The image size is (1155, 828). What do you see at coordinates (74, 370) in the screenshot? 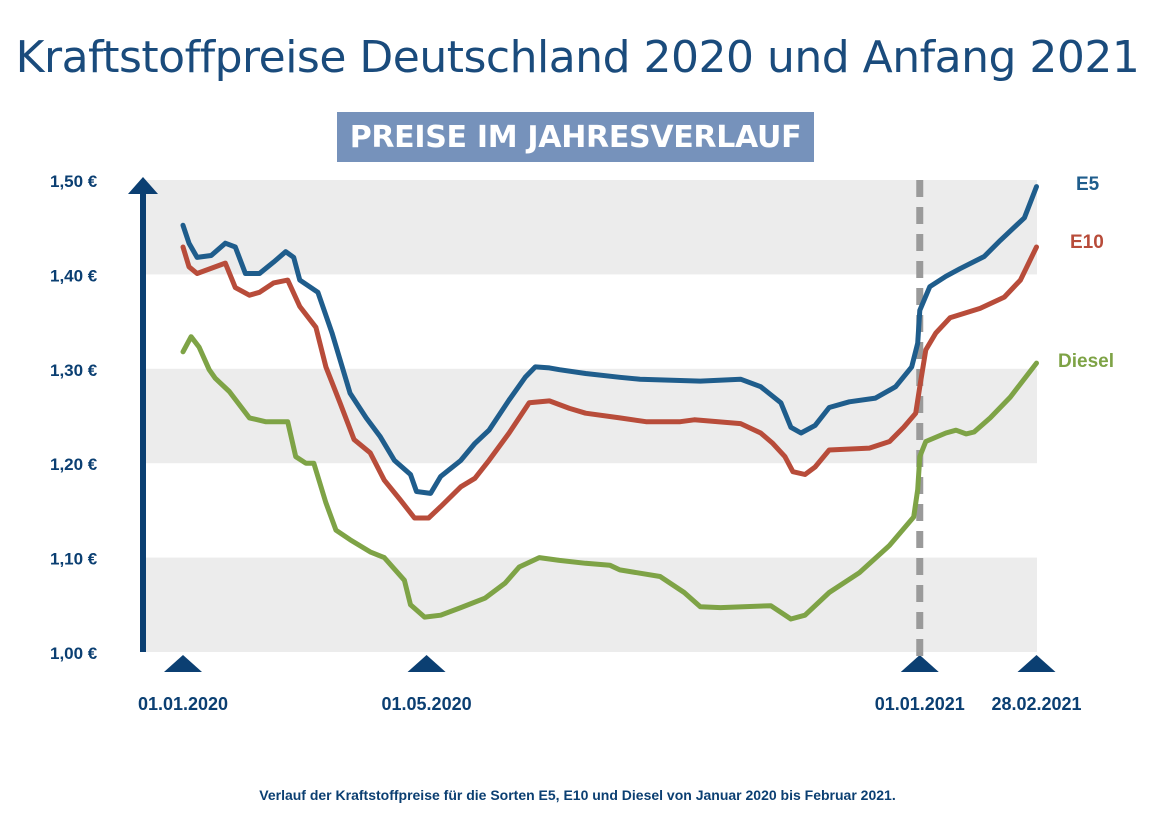
I see `y-tick-label: 1,30 €` at bounding box center [74, 370].